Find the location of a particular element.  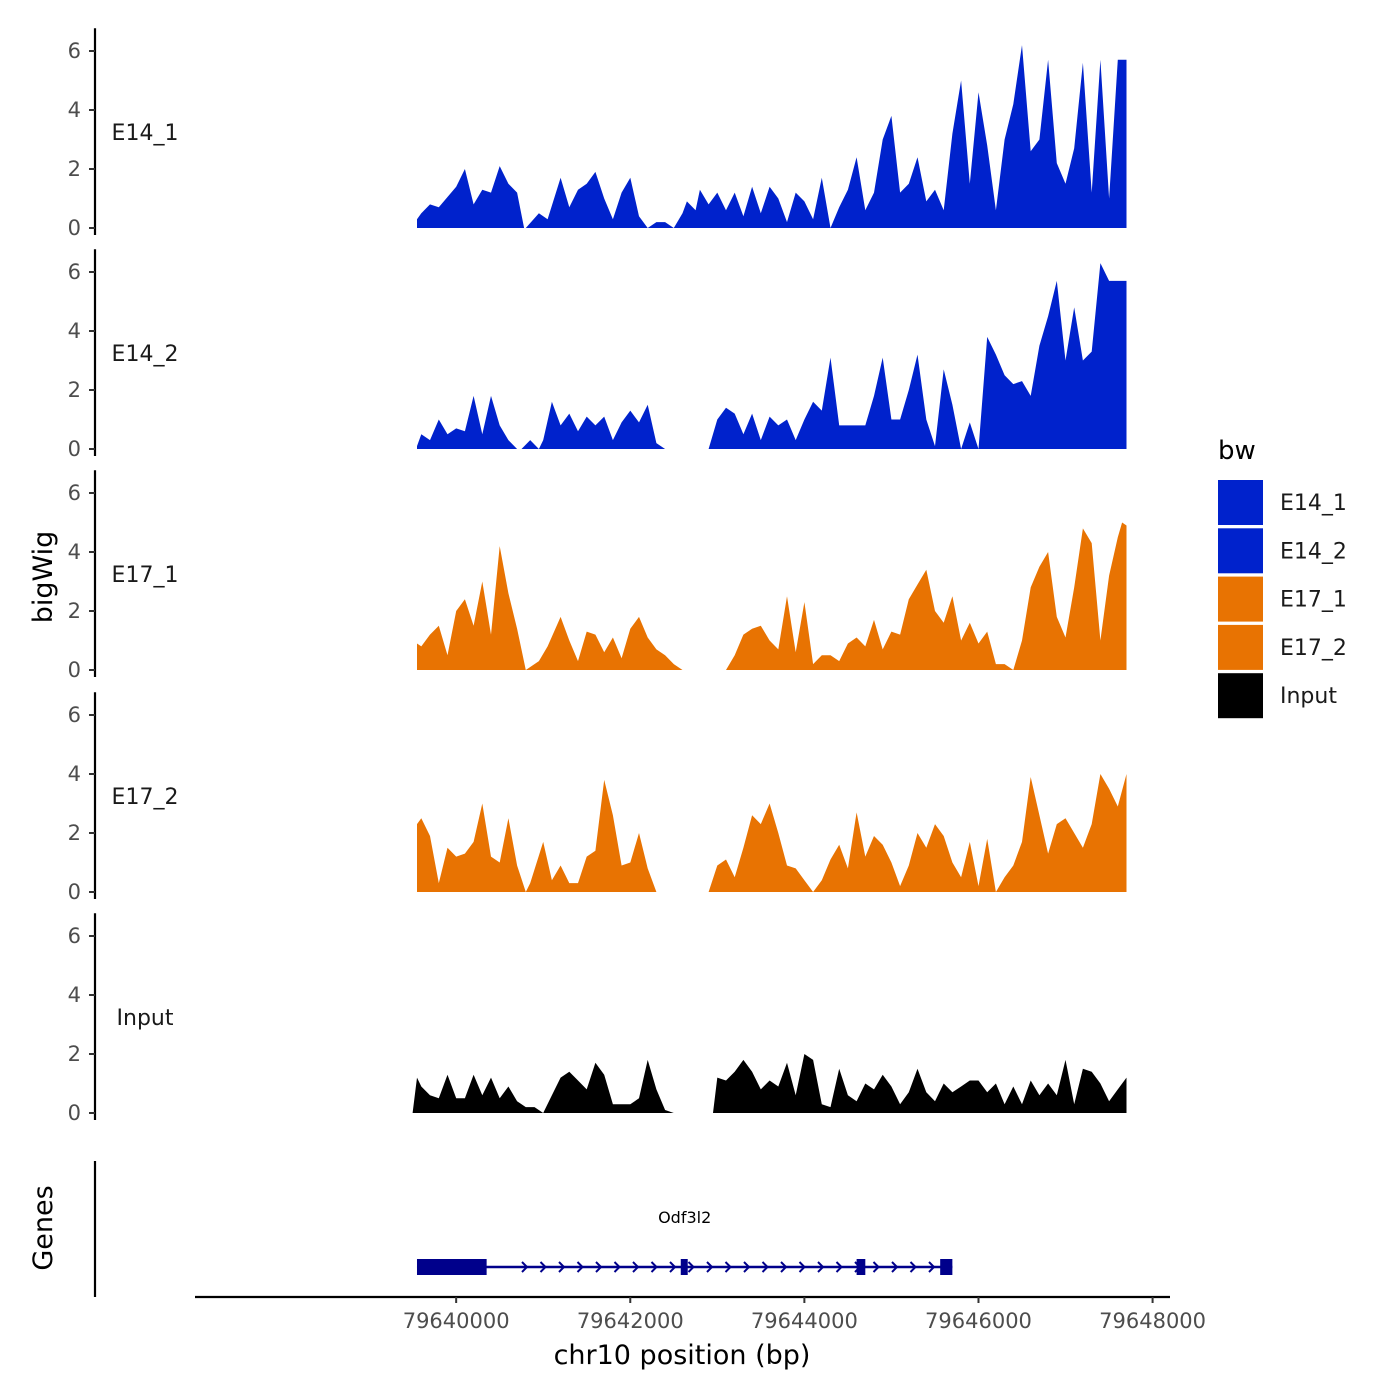

track-label: E17_2 is located at coordinates (145, 797).